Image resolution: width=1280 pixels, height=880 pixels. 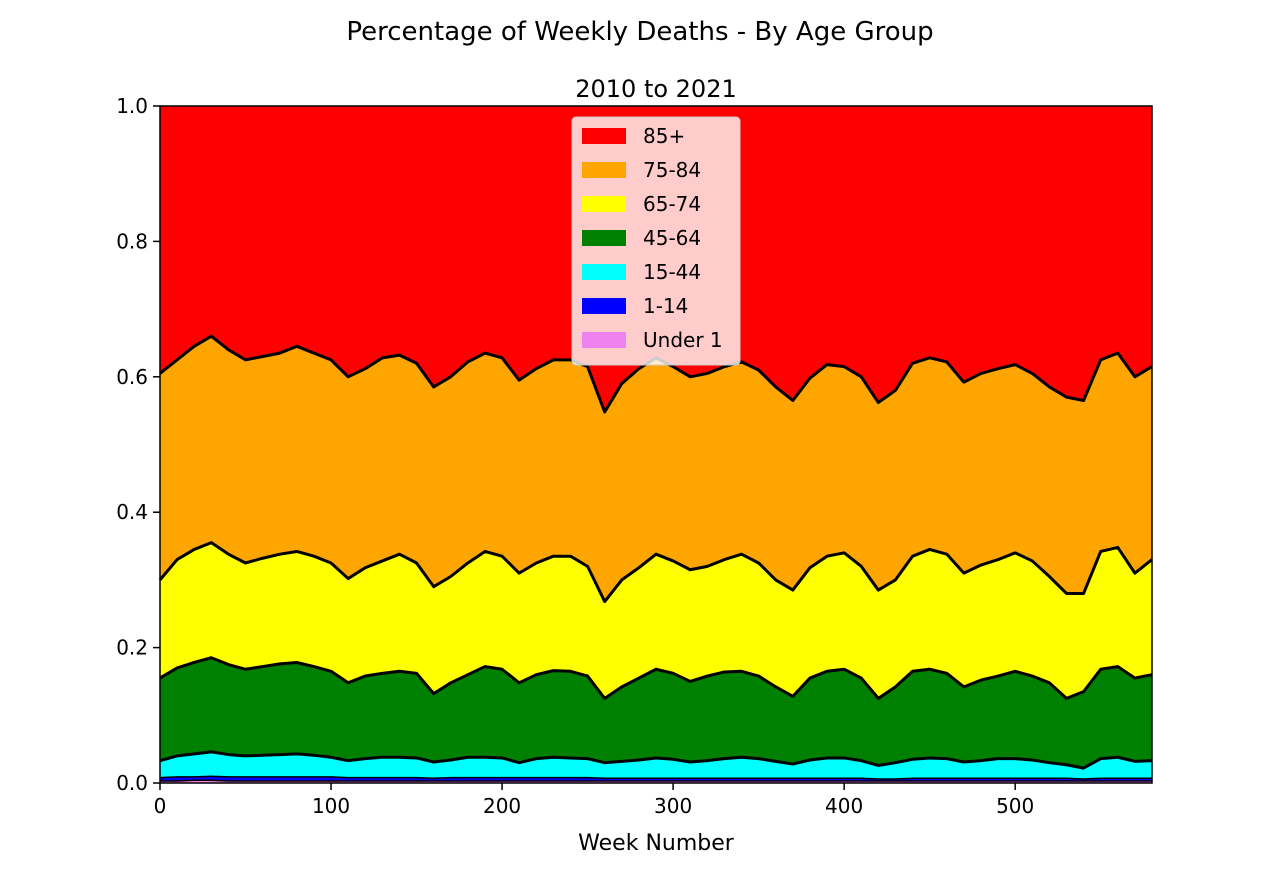 What do you see at coordinates (672, 238) in the screenshot?
I see `legend-label-45-64: 45-64` at bounding box center [672, 238].